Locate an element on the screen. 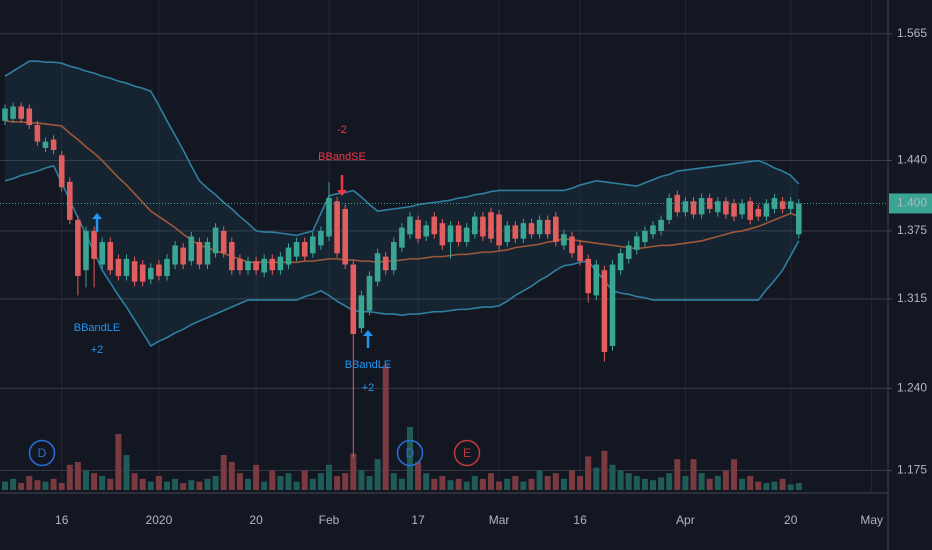  x-tick-label: May is located at coordinates (871, 520).